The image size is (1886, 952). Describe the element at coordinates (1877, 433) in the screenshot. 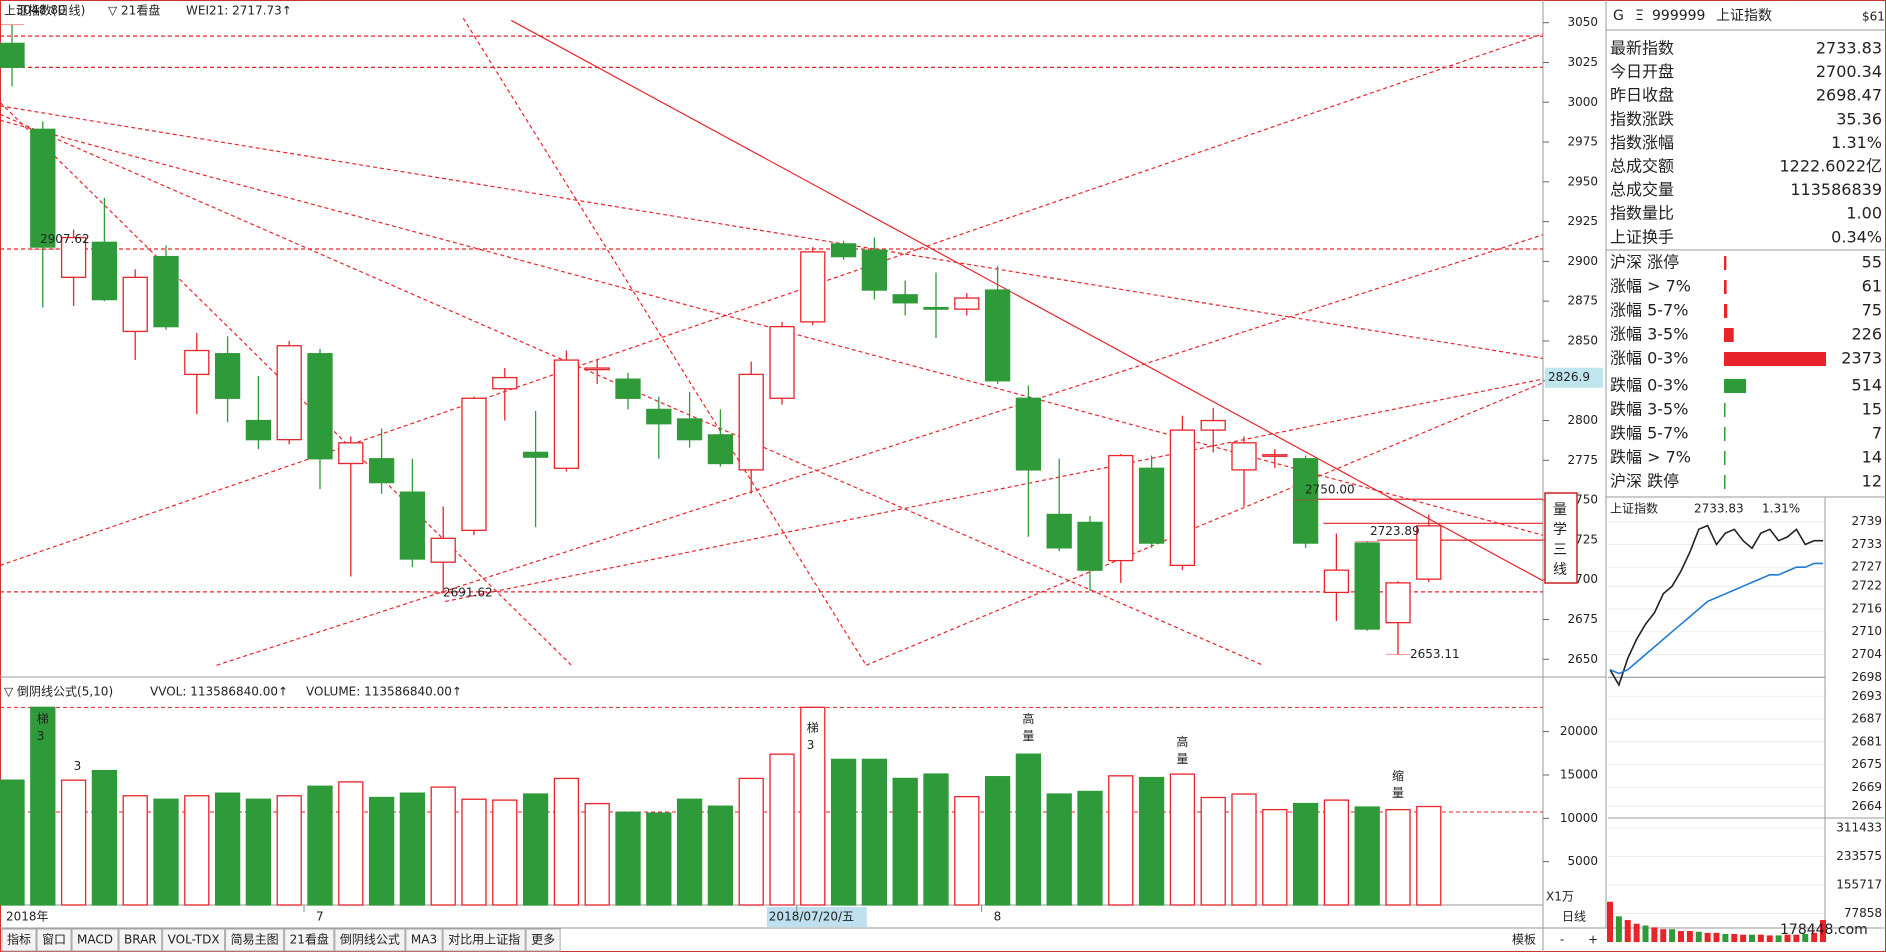

I see `breadth-value: 7` at that location.